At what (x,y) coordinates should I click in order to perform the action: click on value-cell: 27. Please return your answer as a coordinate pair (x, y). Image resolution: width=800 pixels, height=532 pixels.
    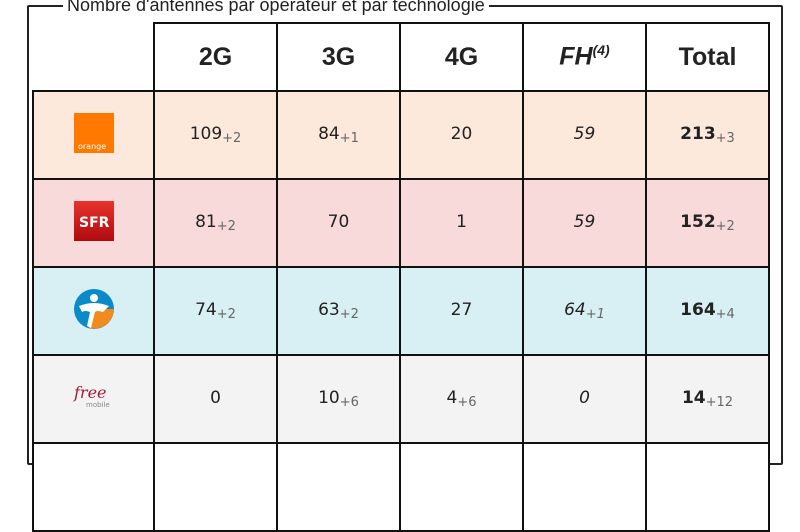
    Looking at the image, I should click on (461, 311).